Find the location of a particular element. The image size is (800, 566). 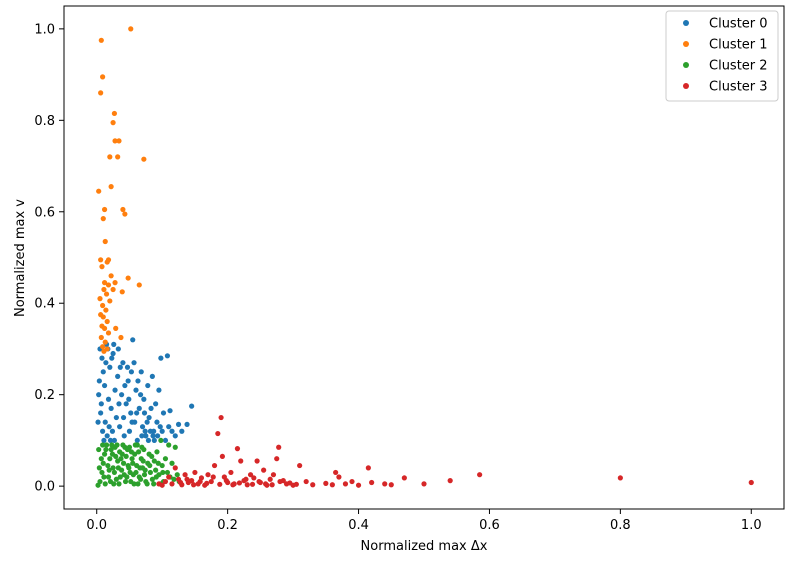

legend-box is located at coordinates (722, 56).